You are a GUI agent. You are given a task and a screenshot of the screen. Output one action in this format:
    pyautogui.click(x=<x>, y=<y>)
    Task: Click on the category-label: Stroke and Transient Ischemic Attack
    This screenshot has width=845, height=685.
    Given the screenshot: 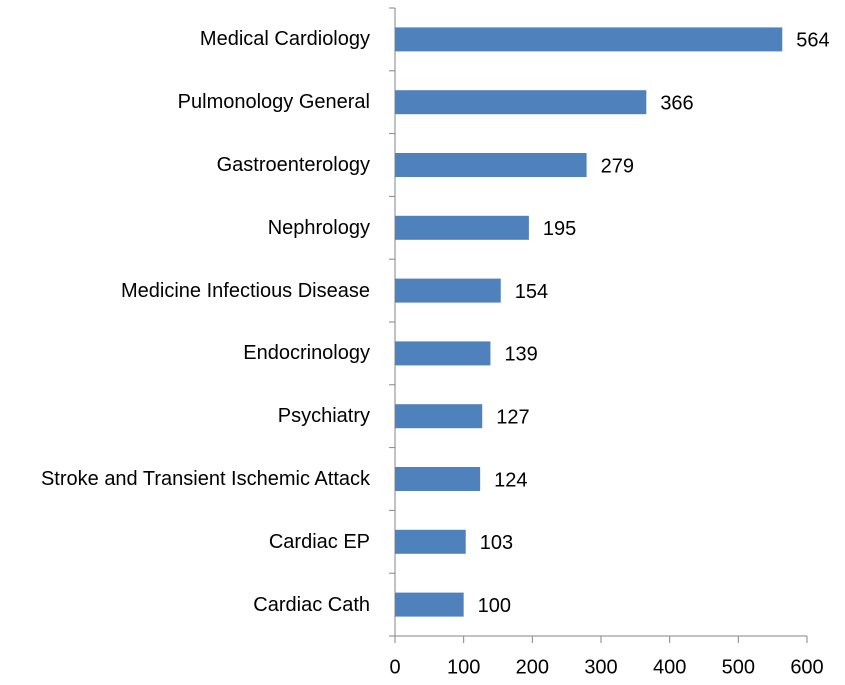 What is the action you would take?
    pyautogui.click(x=205, y=479)
    